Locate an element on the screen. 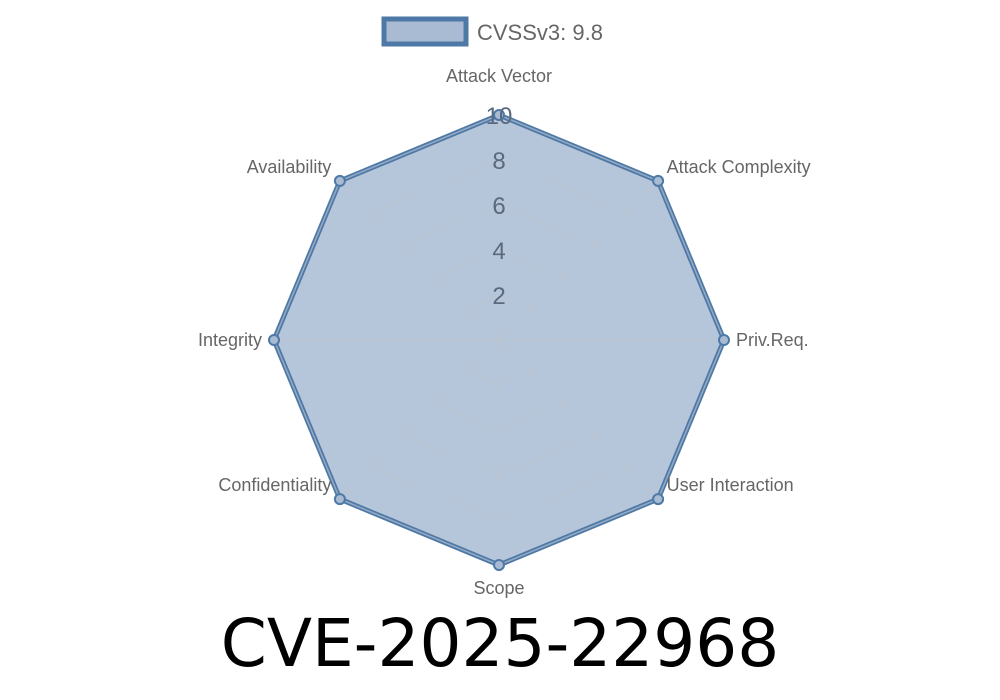 Image resolution: width=1000 pixels, height=700 pixels. tick-label: 4 is located at coordinates (498, 251).